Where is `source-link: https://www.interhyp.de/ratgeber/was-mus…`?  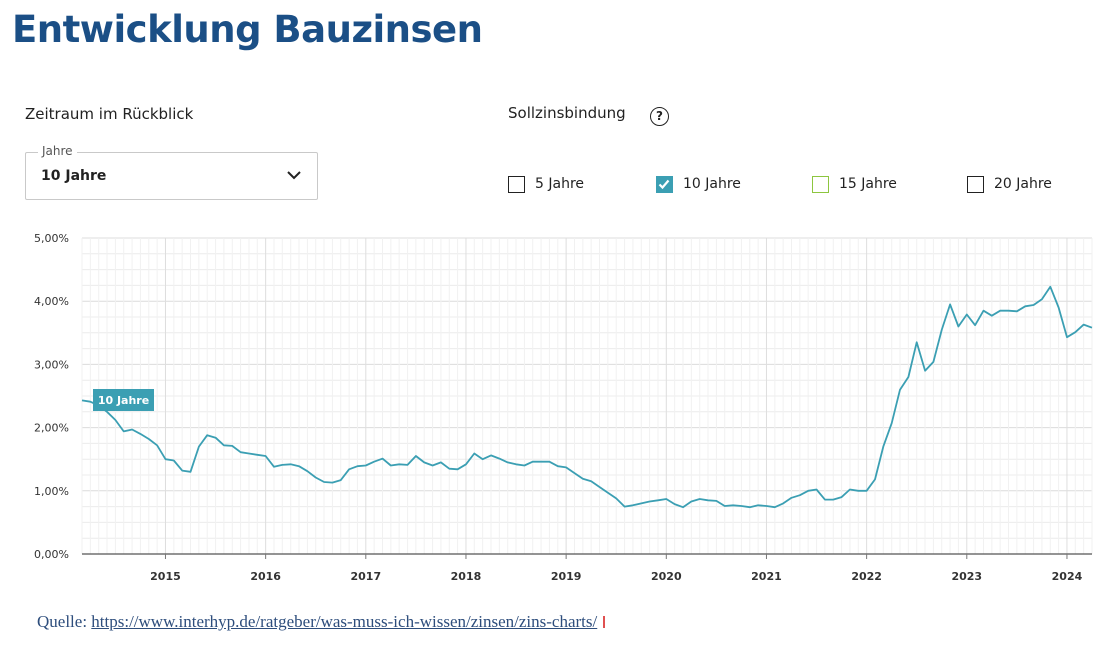 source-link: https://www.interhyp.de/ratgeber/was-mus… is located at coordinates (344, 621).